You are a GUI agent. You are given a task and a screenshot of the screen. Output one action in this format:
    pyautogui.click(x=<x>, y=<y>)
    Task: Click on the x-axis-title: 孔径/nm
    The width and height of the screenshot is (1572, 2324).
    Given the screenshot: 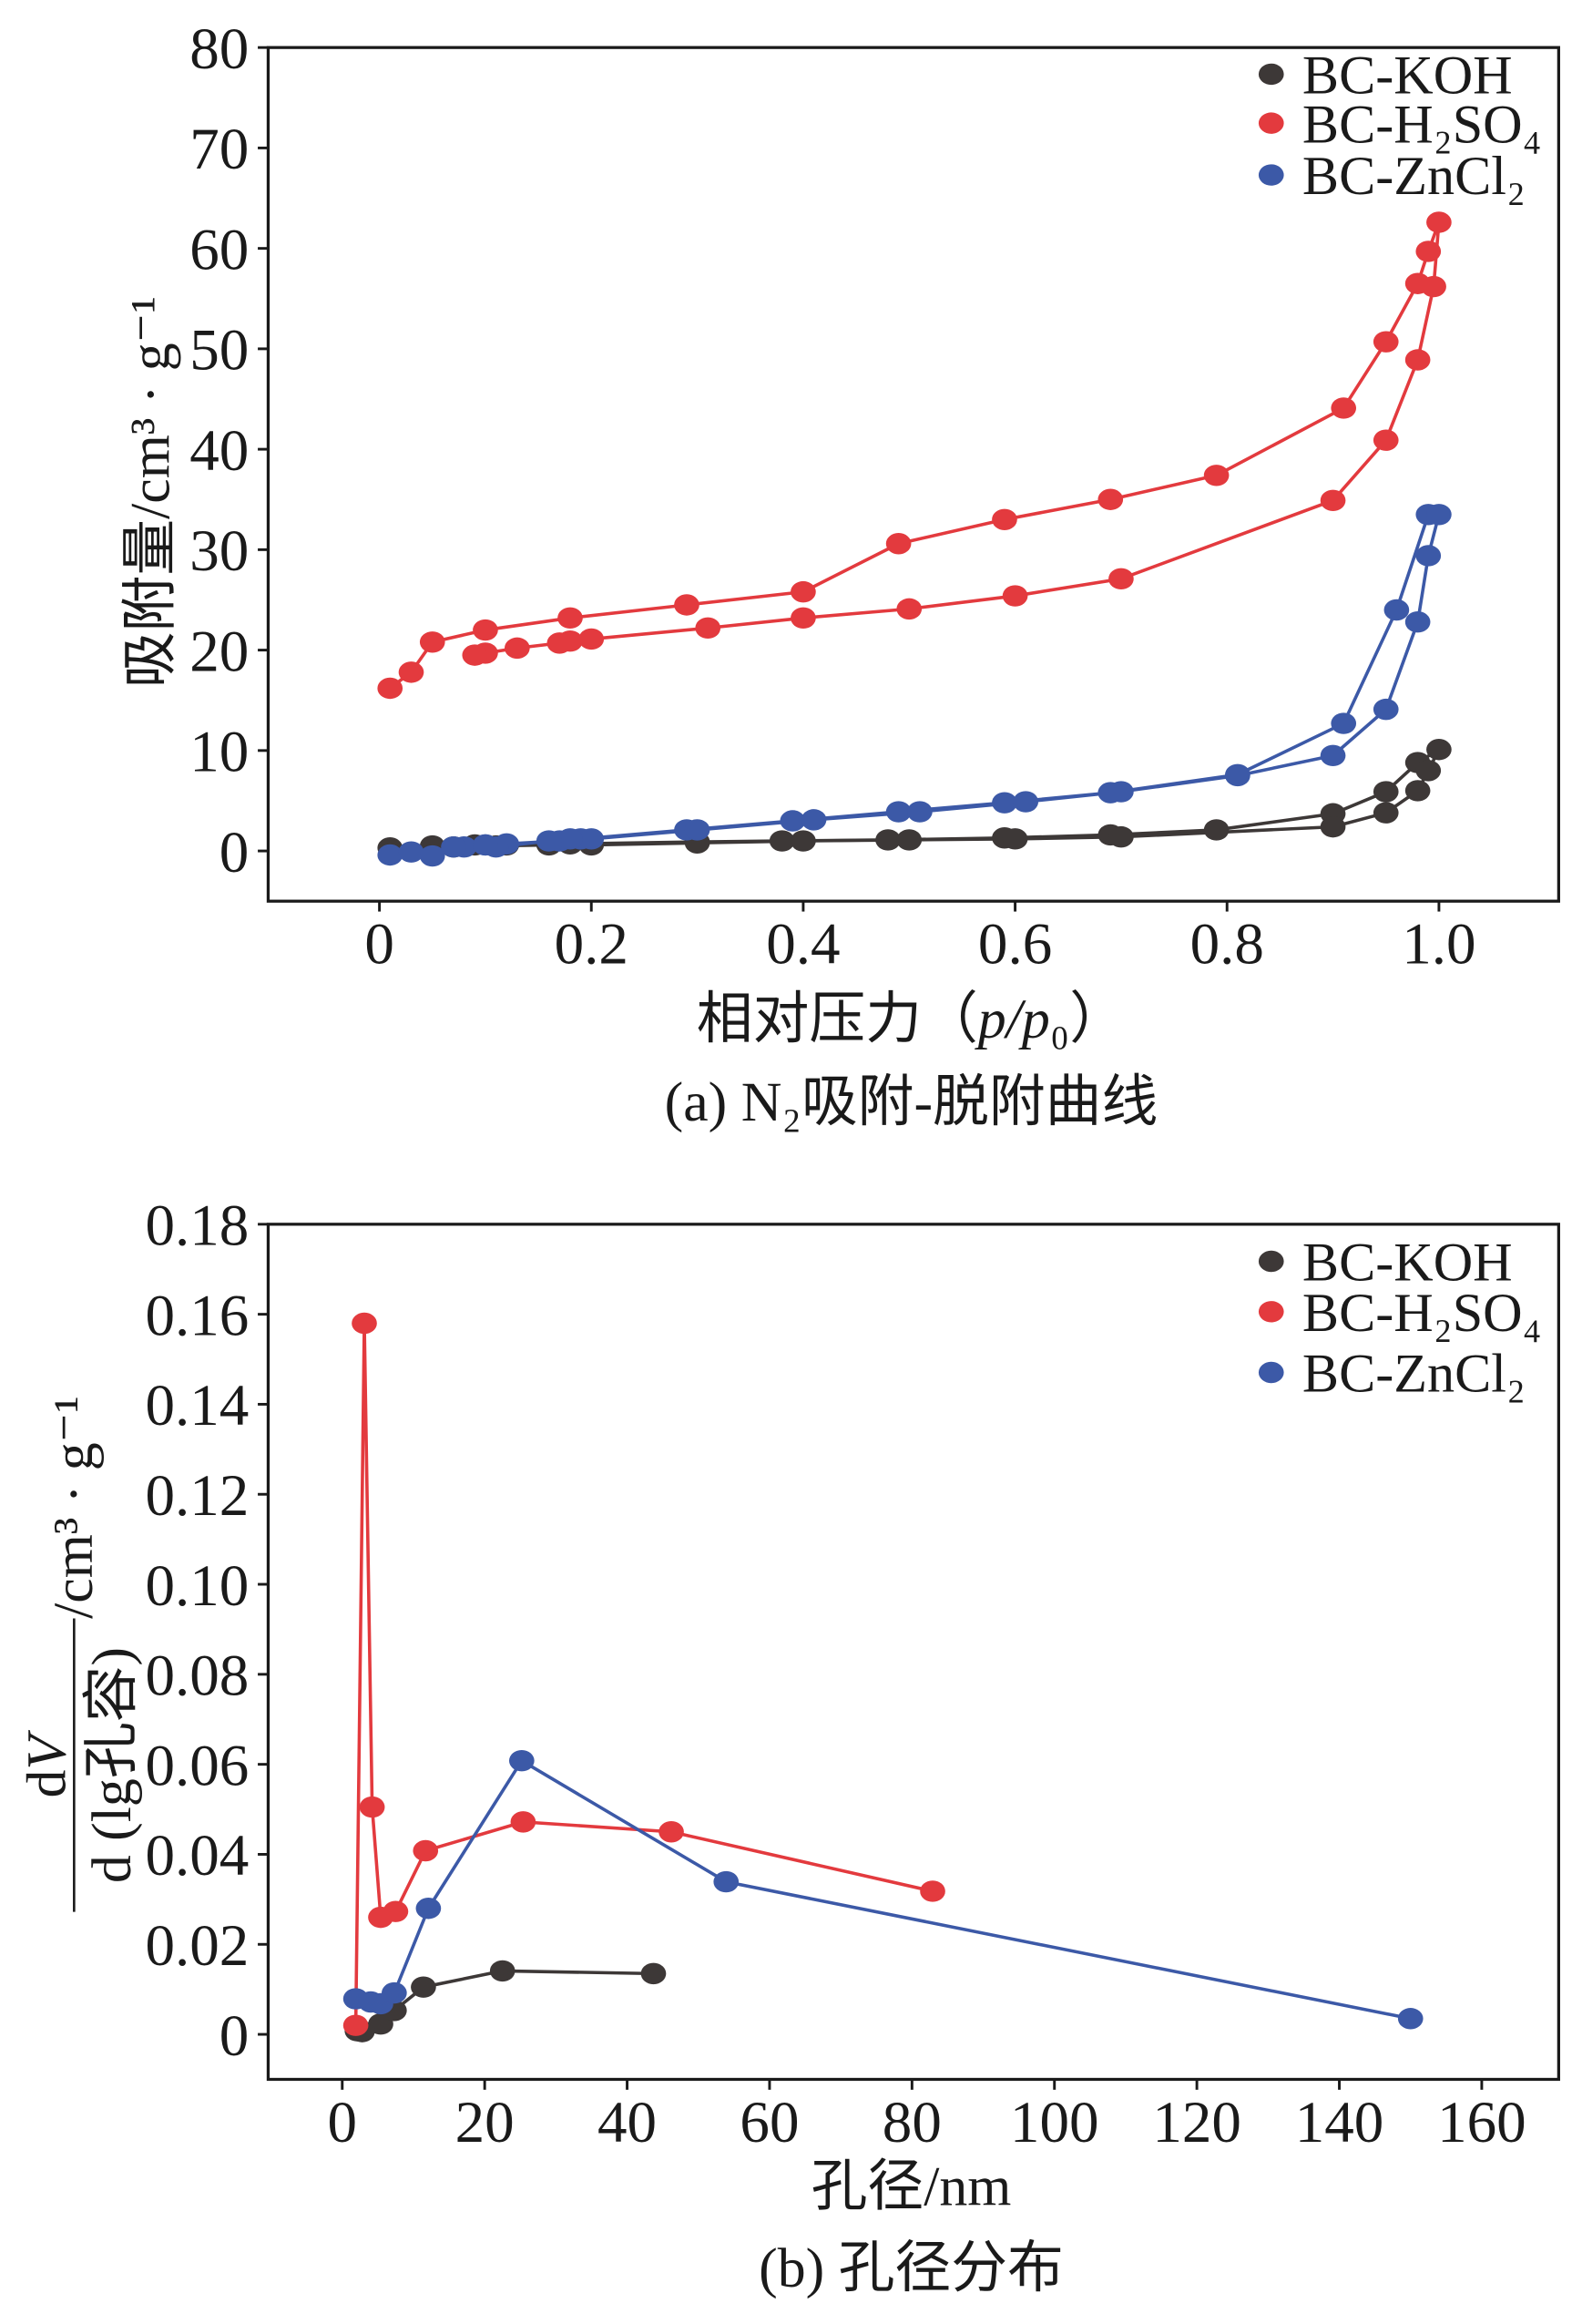 What is the action you would take?
    pyautogui.click(x=912, y=2187)
    